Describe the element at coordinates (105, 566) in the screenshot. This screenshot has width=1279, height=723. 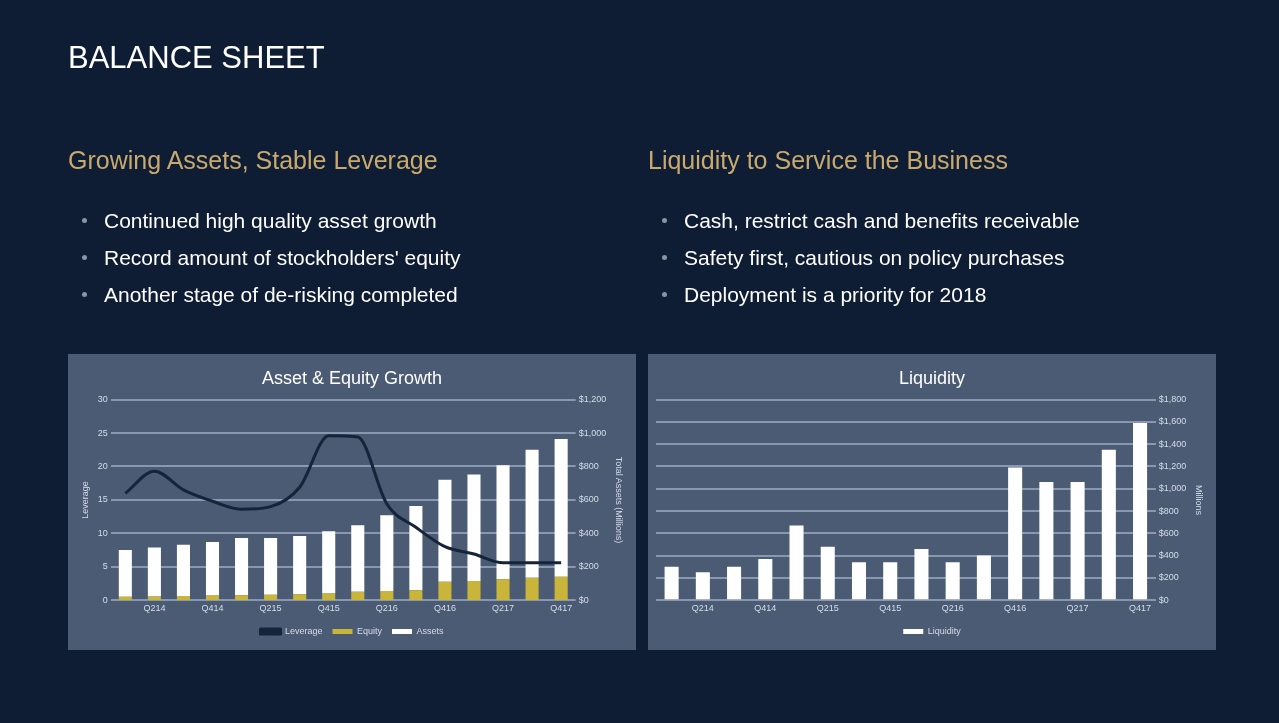
I see `y-tick-label: 5` at that location.